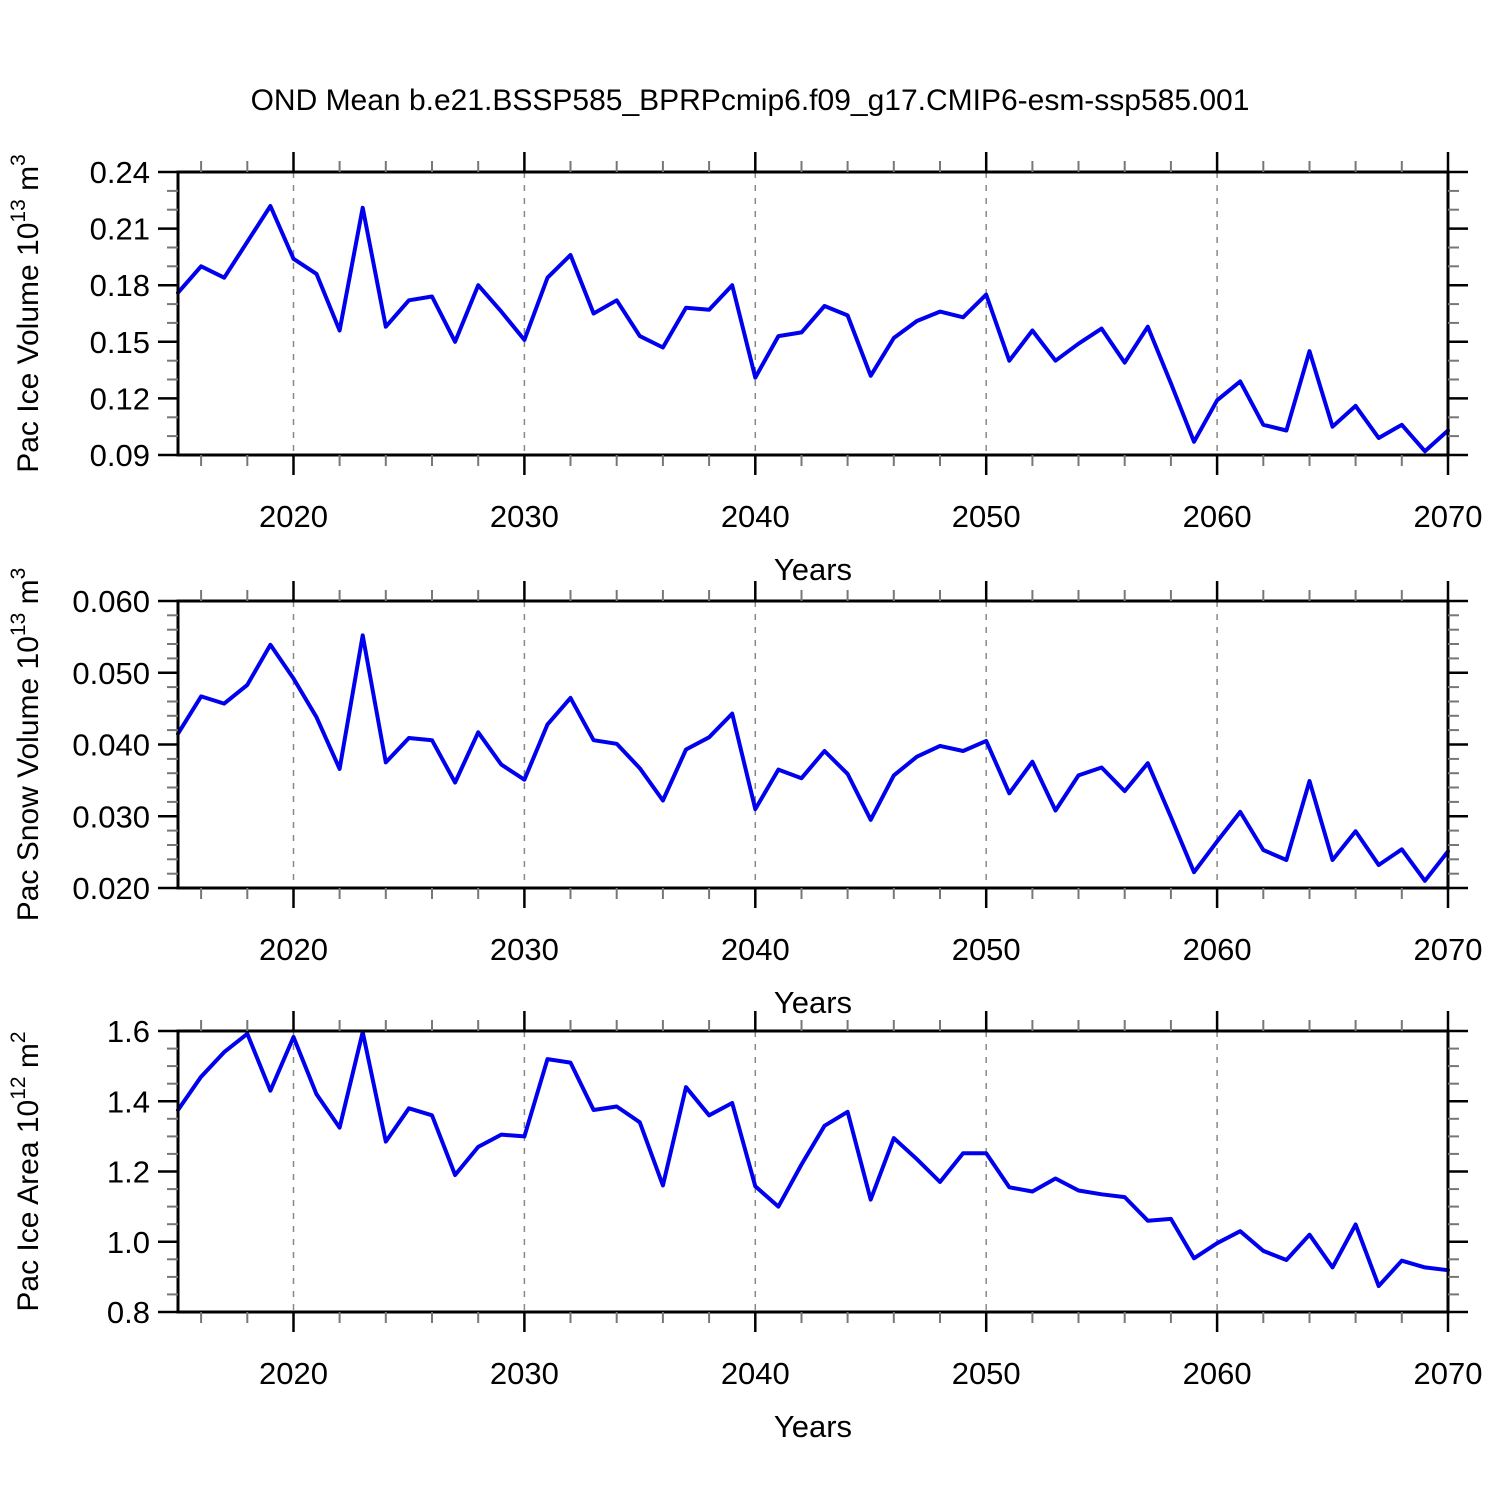 The height and width of the screenshot is (1500, 1500). What do you see at coordinates (111, 673) in the screenshot?
I see `y-tick-label: 0.050` at bounding box center [111, 673].